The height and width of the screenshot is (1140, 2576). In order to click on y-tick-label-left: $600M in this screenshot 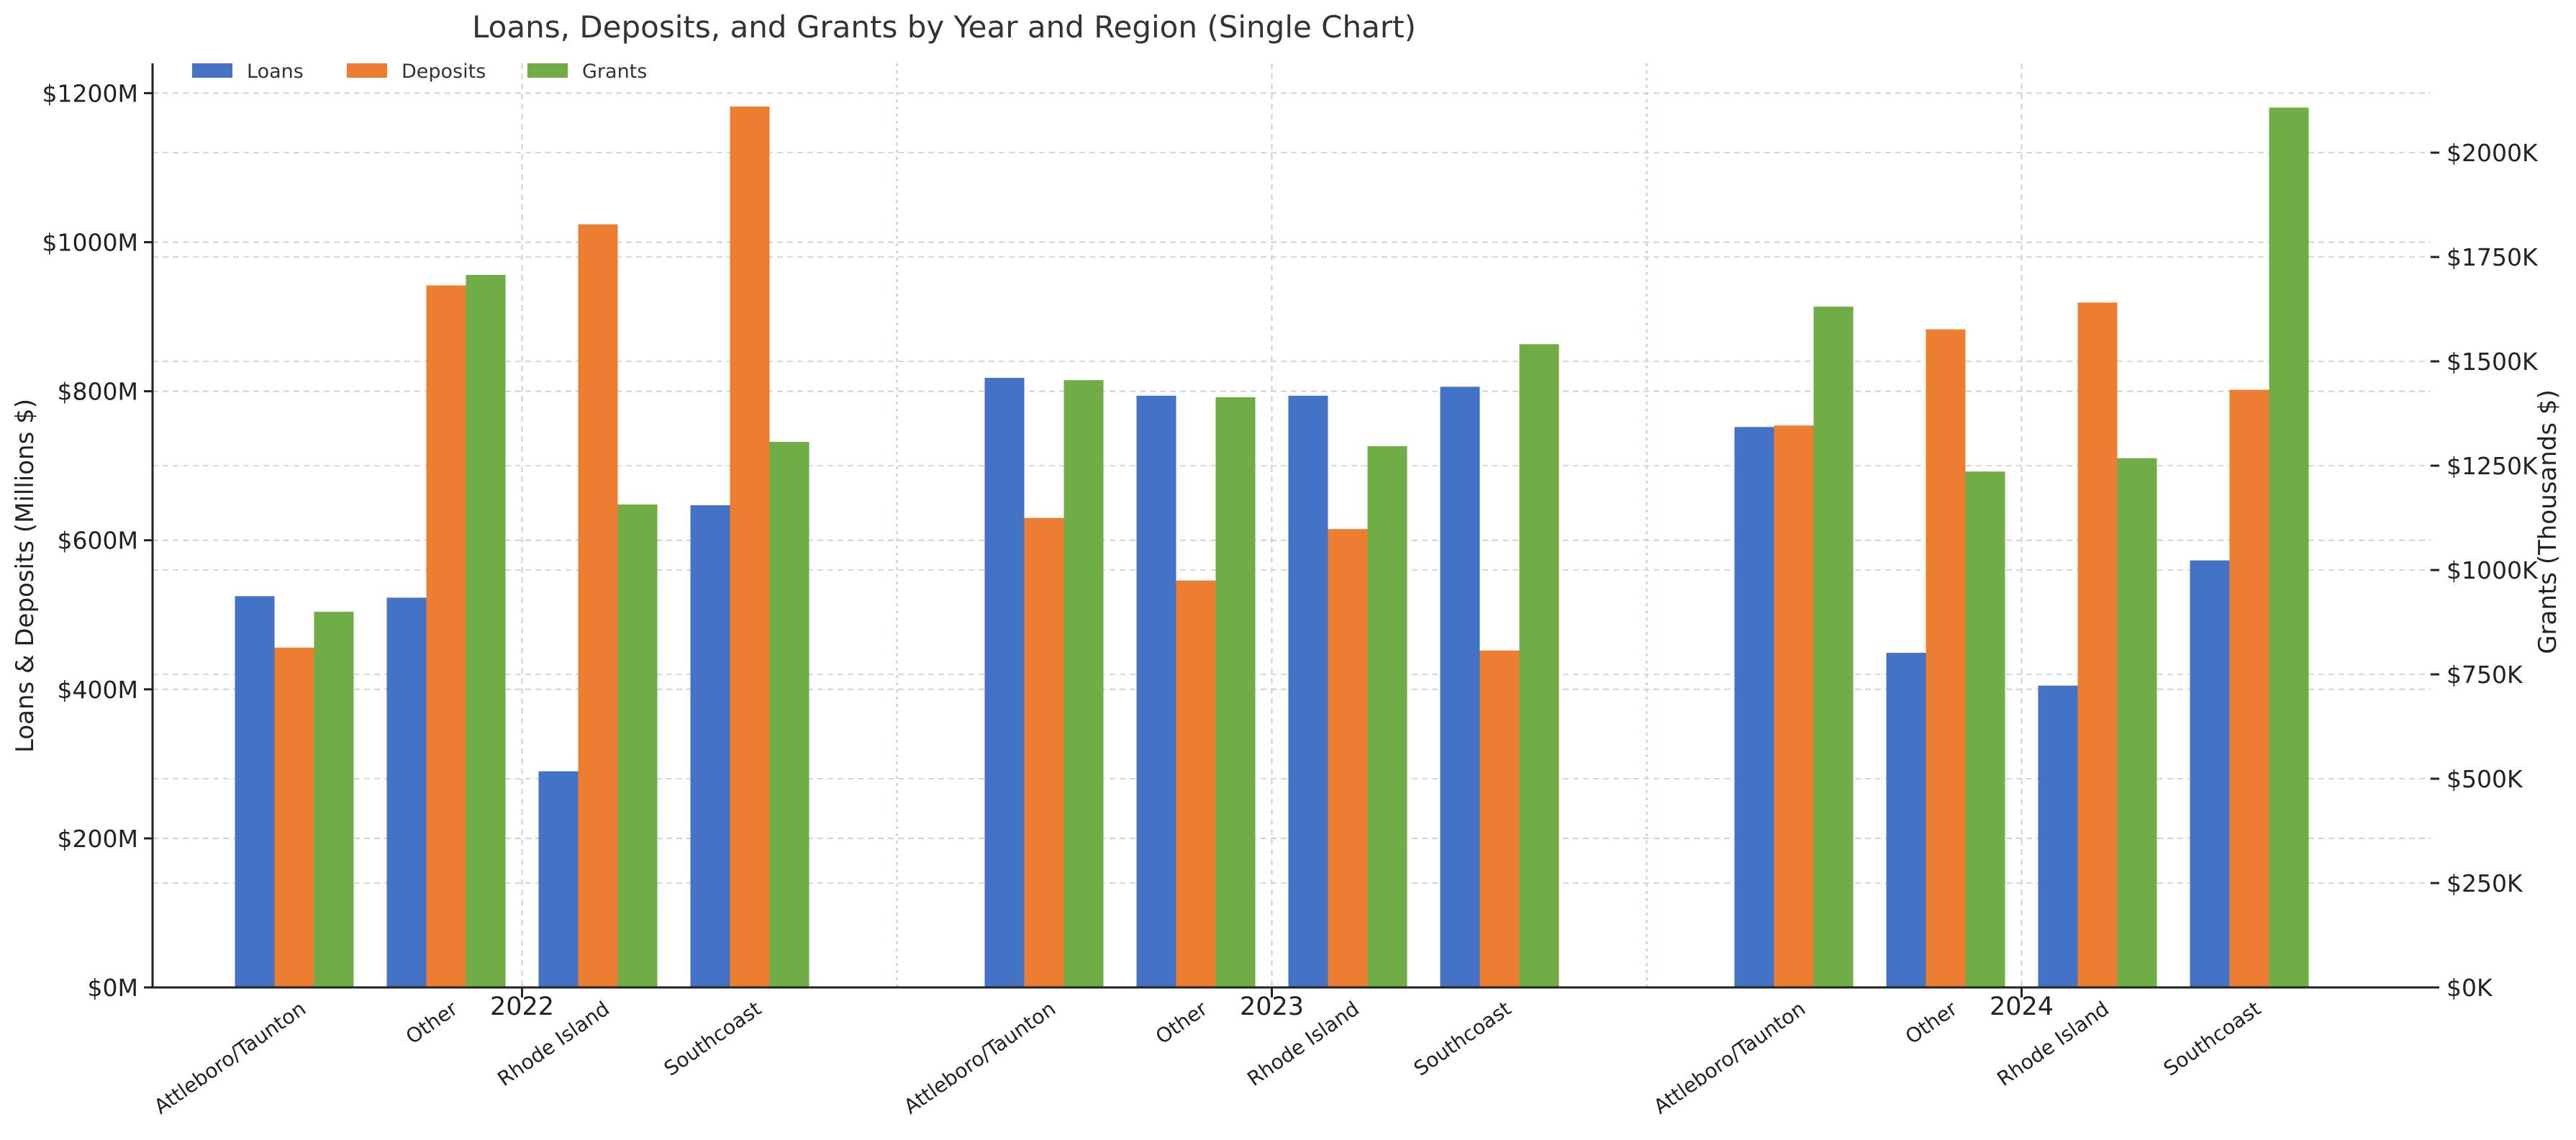, I will do `click(98, 541)`.